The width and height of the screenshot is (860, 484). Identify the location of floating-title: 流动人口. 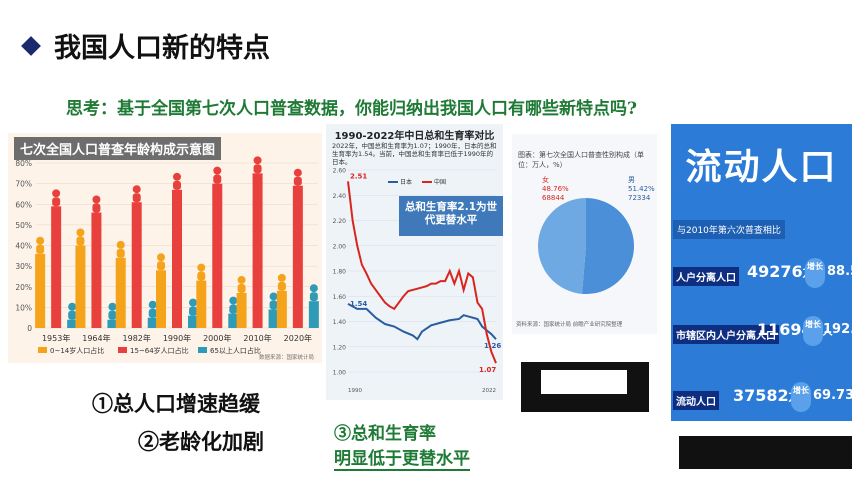
(761, 167).